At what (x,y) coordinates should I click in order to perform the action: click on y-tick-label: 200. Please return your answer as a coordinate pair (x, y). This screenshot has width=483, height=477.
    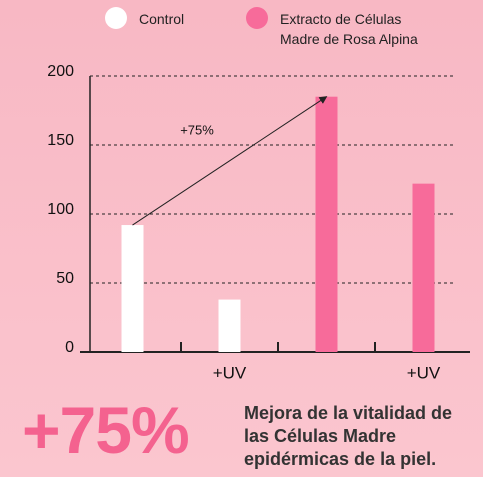
    Looking at the image, I should click on (60, 71).